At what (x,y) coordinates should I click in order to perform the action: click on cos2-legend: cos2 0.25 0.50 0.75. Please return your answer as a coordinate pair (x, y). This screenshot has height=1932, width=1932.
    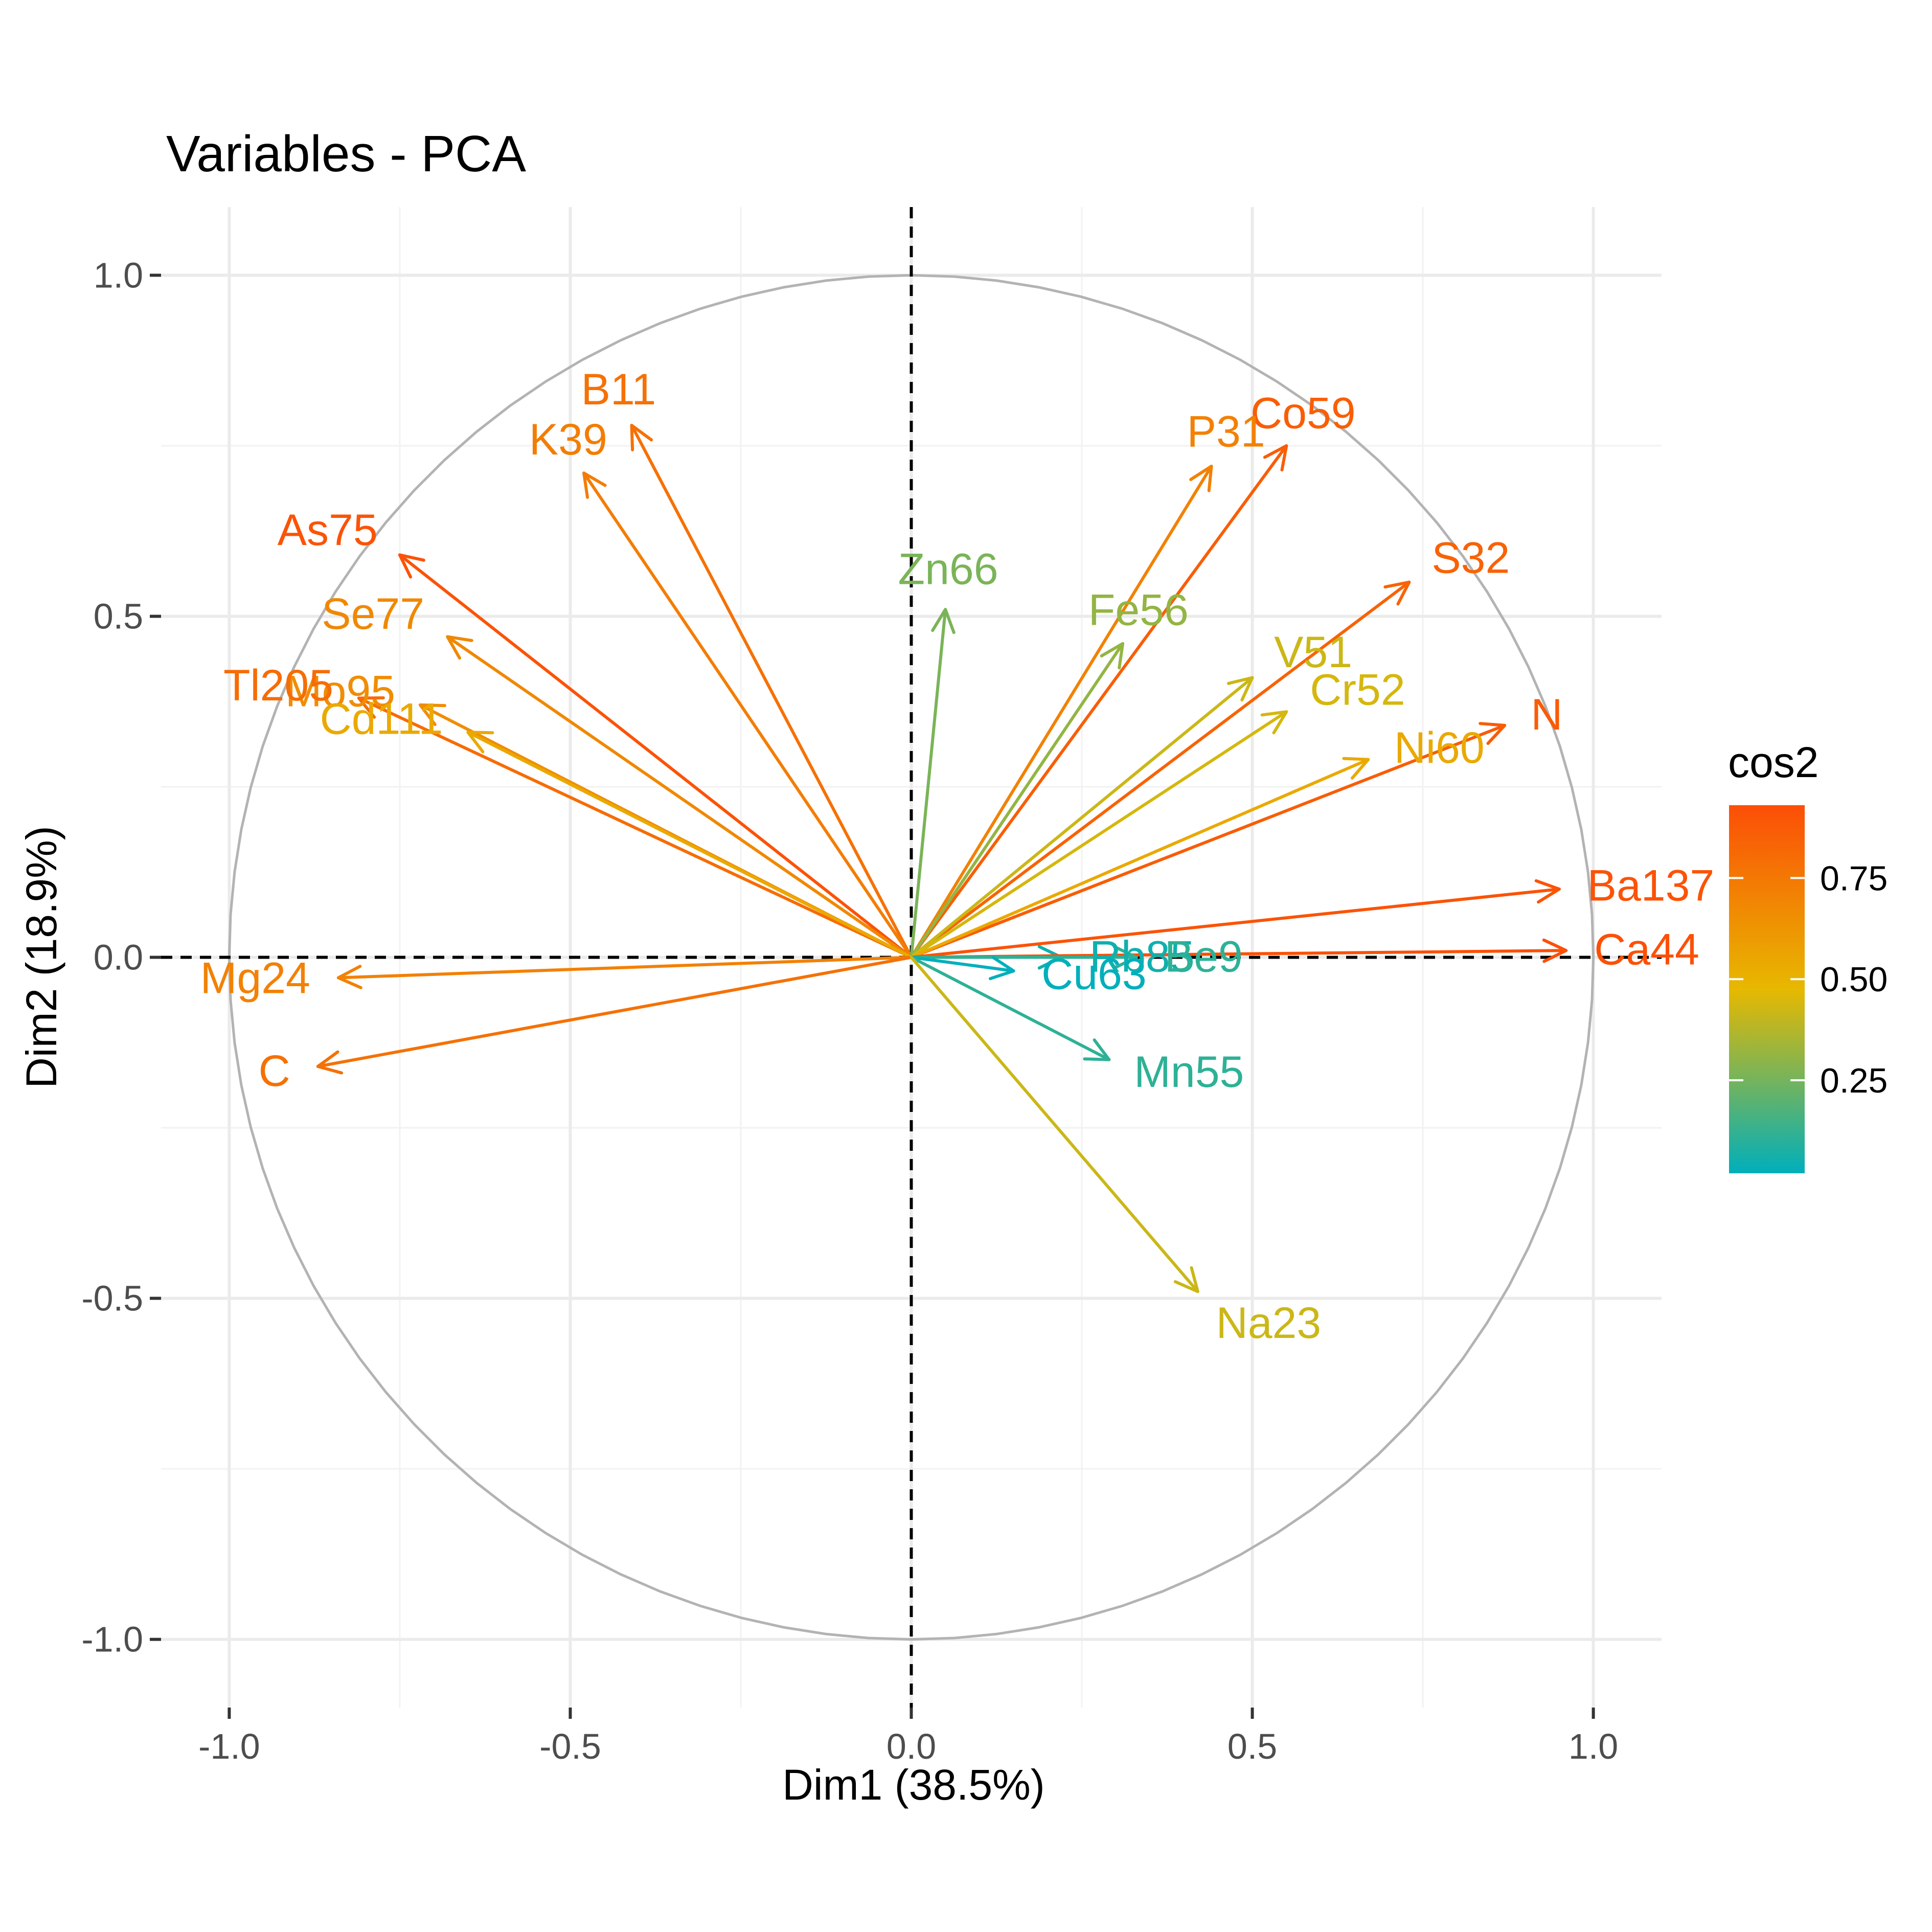
    Looking at the image, I should click on (1808, 955).